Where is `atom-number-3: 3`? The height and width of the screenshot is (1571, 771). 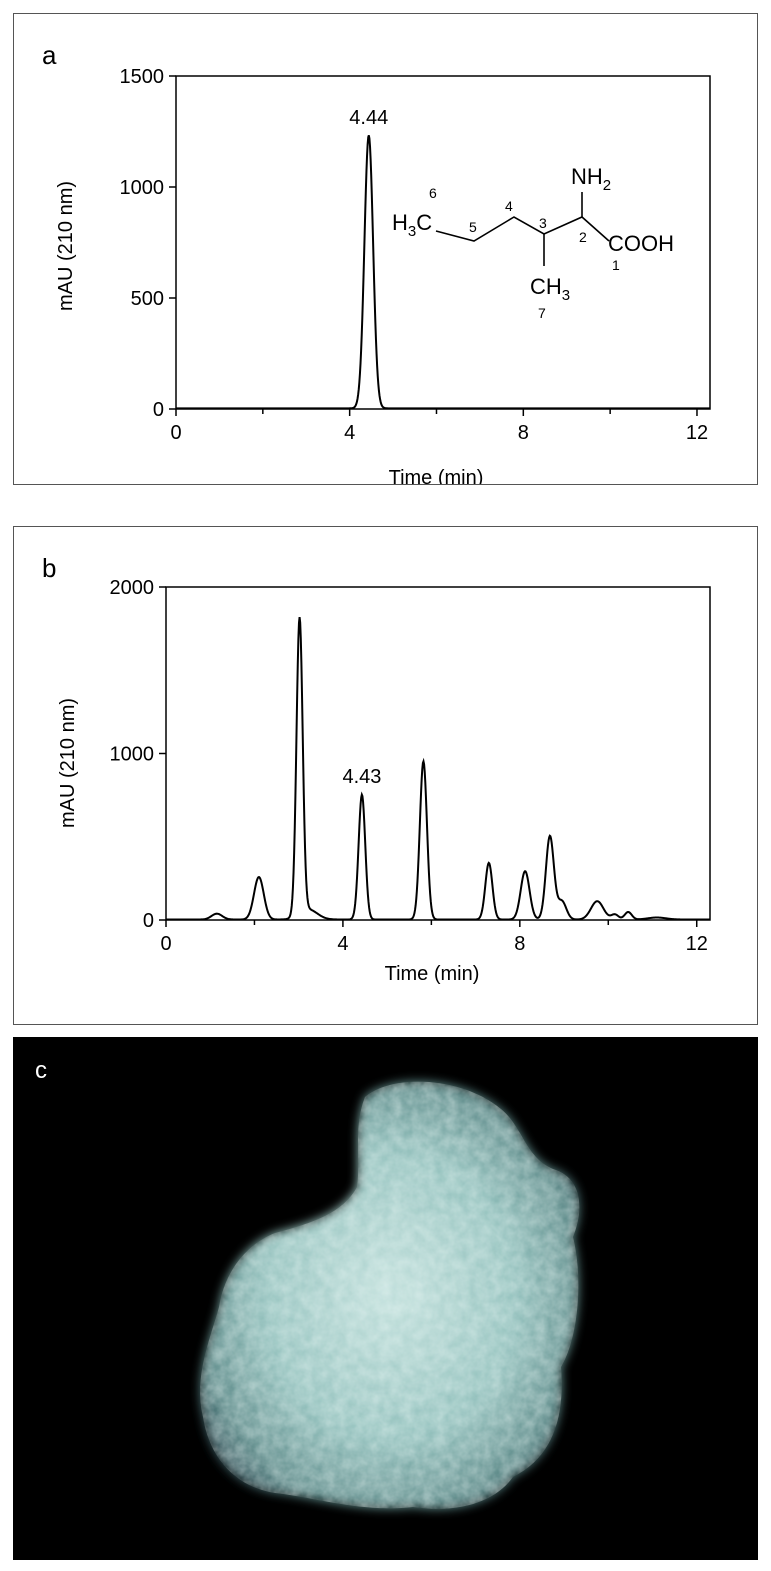
atom-number-3: 3 is located at coordinates (543, 223).